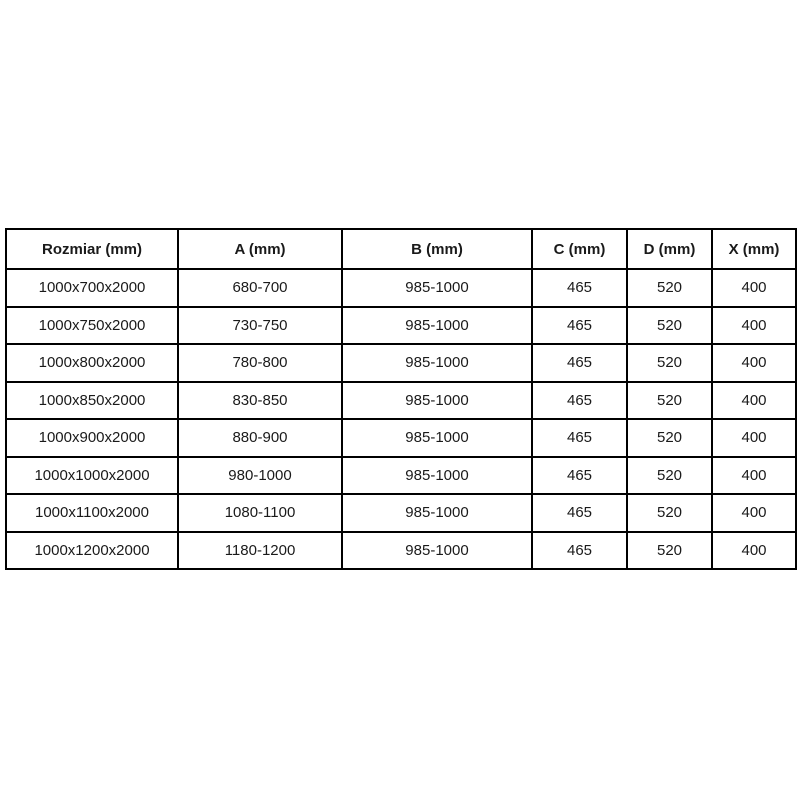 Image resolution: width=800 pixels, height=800 pixels. Describe the element at coordinates (92, 249) in the screenshot. I see `column-header-rozmiar: Rozmiar (mm)` at that location.